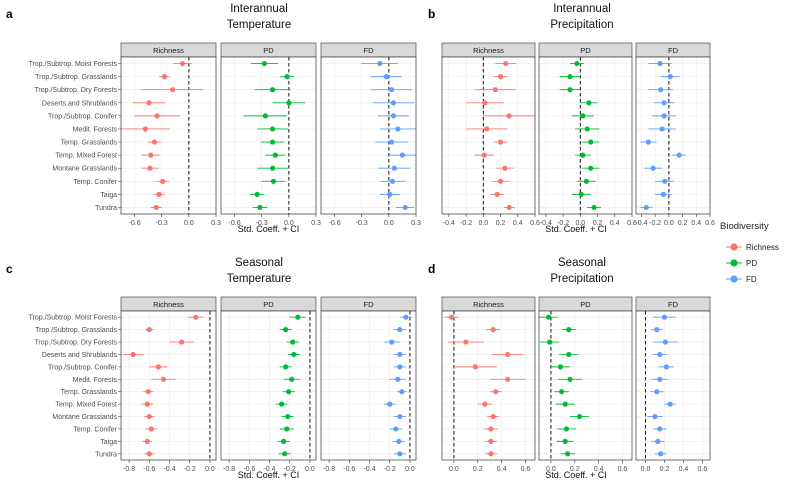 Image resolution: width=792 pixels, height=484 pixels. I want to click on x-tick-label: 0.3, so click(216, 223).